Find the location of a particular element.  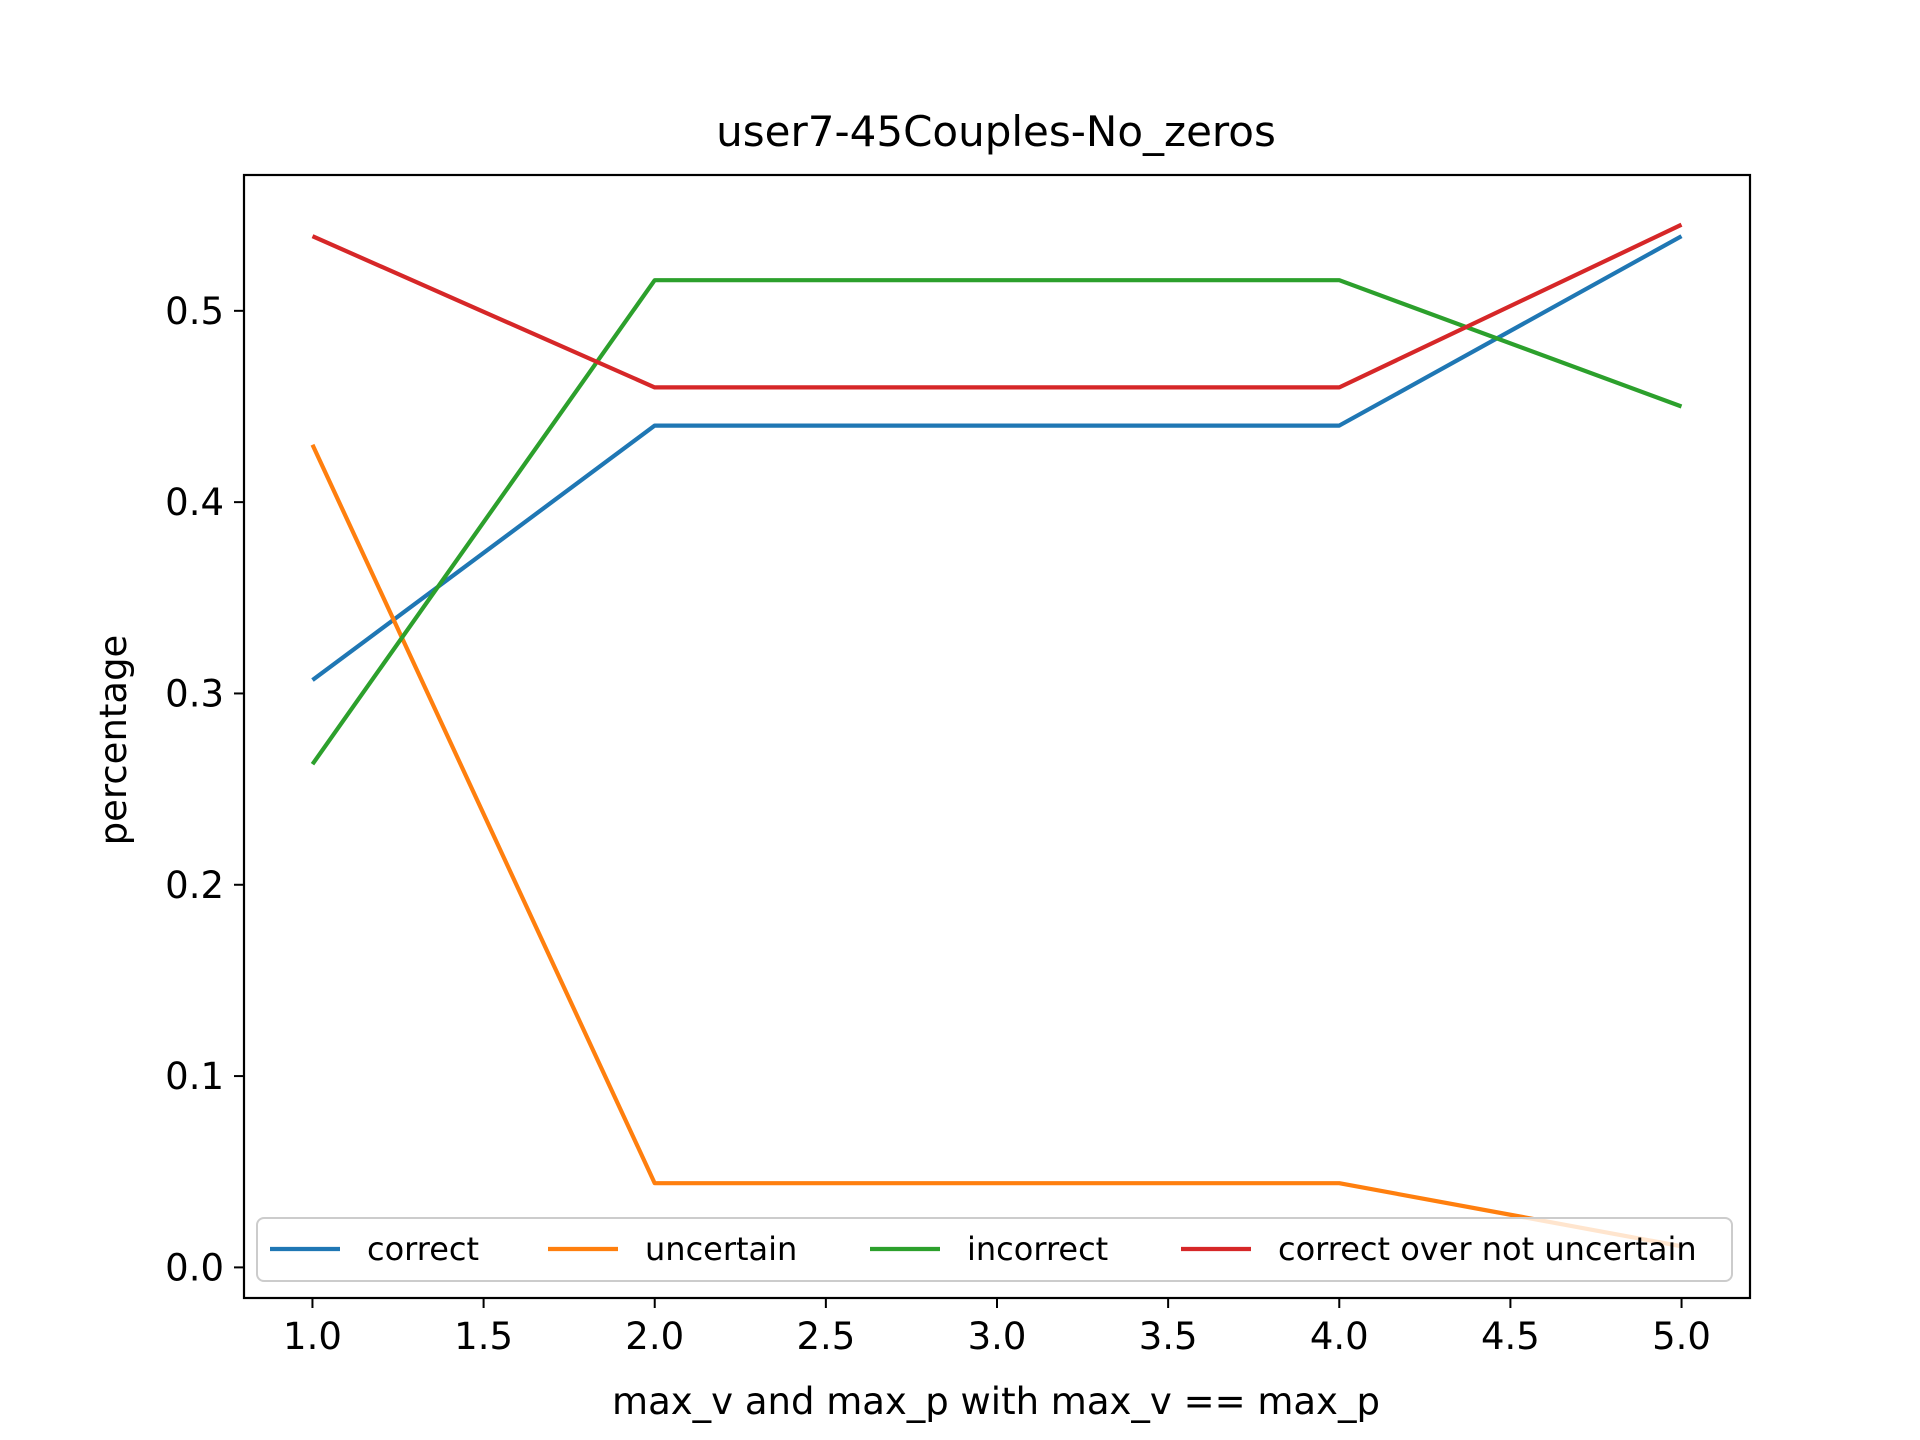

y-tick-label: 0.4 is located at coordinates (194, 502).